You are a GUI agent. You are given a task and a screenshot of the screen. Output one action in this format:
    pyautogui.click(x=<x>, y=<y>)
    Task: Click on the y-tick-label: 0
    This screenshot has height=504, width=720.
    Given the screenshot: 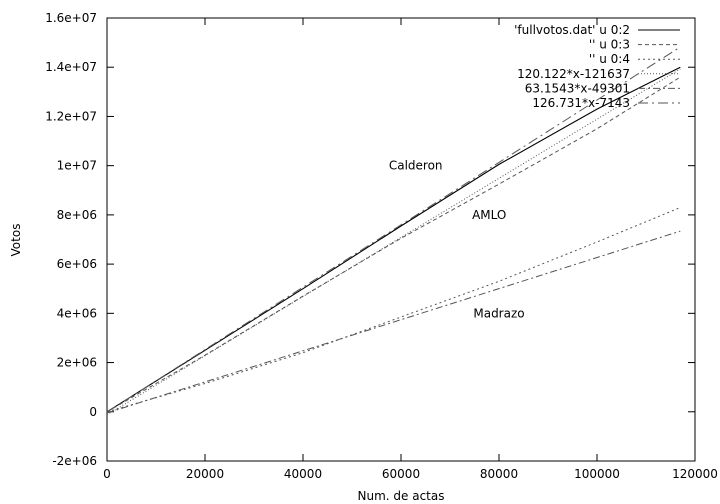 What is the action you would take?
    pyautogui.click(x=93, y=412)
    